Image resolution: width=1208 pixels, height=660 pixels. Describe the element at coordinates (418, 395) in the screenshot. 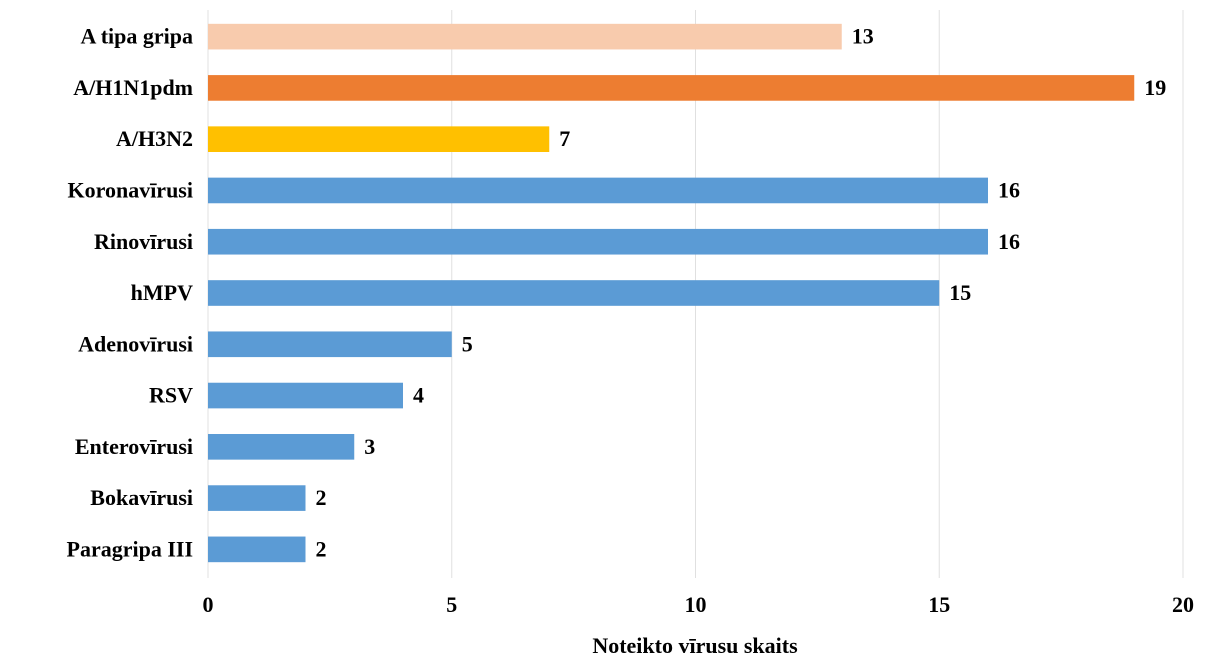

I see `data-label: 4` at that location.